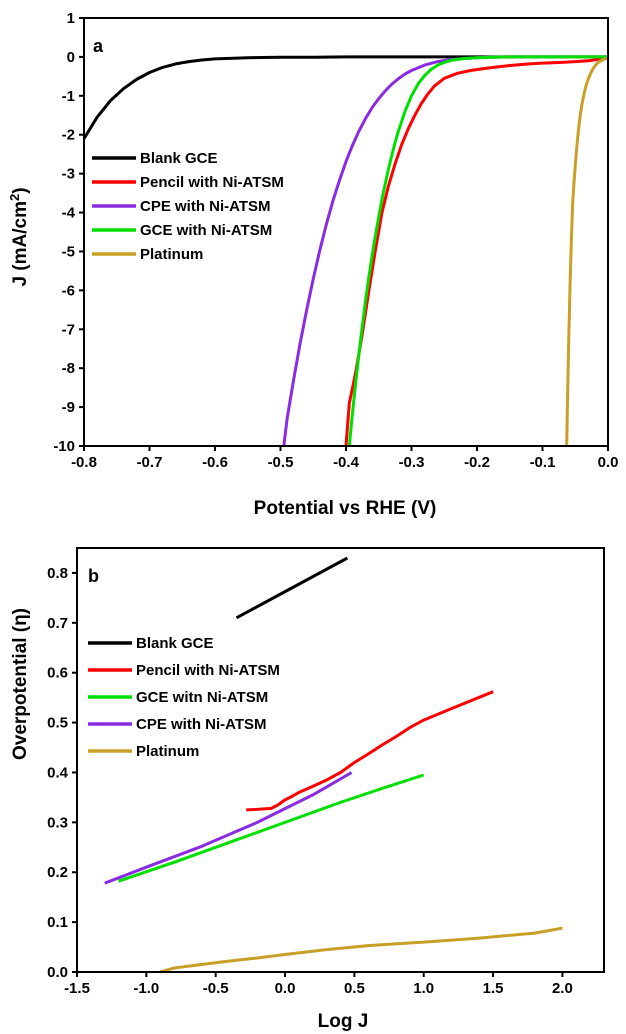 This screenshot has height=1034, width=626. What do you see at coordinates (215, 462) in the screenshot?
I see `x-tick-label: -0.6` at bounding box center [215, 462].